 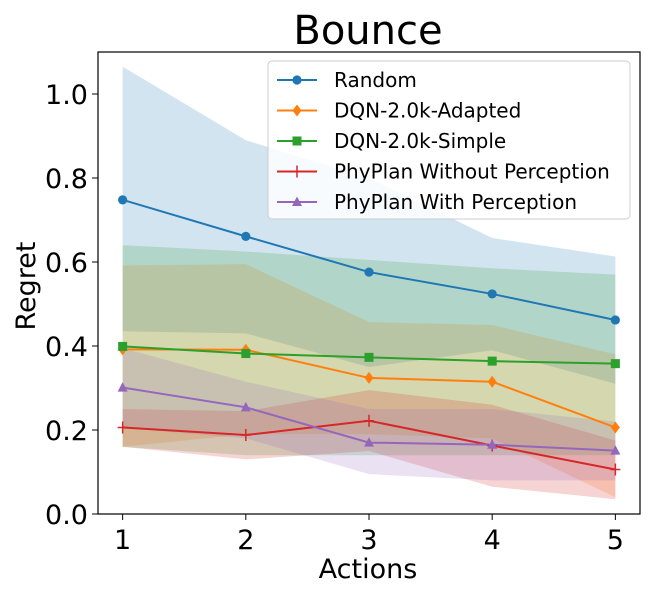 What do you see at coordinates (472, 172) in the screenshot?
I see `legend-label-phyplan-without-perception: PhyPlan Without Perception` at bounding box center [472, 172].